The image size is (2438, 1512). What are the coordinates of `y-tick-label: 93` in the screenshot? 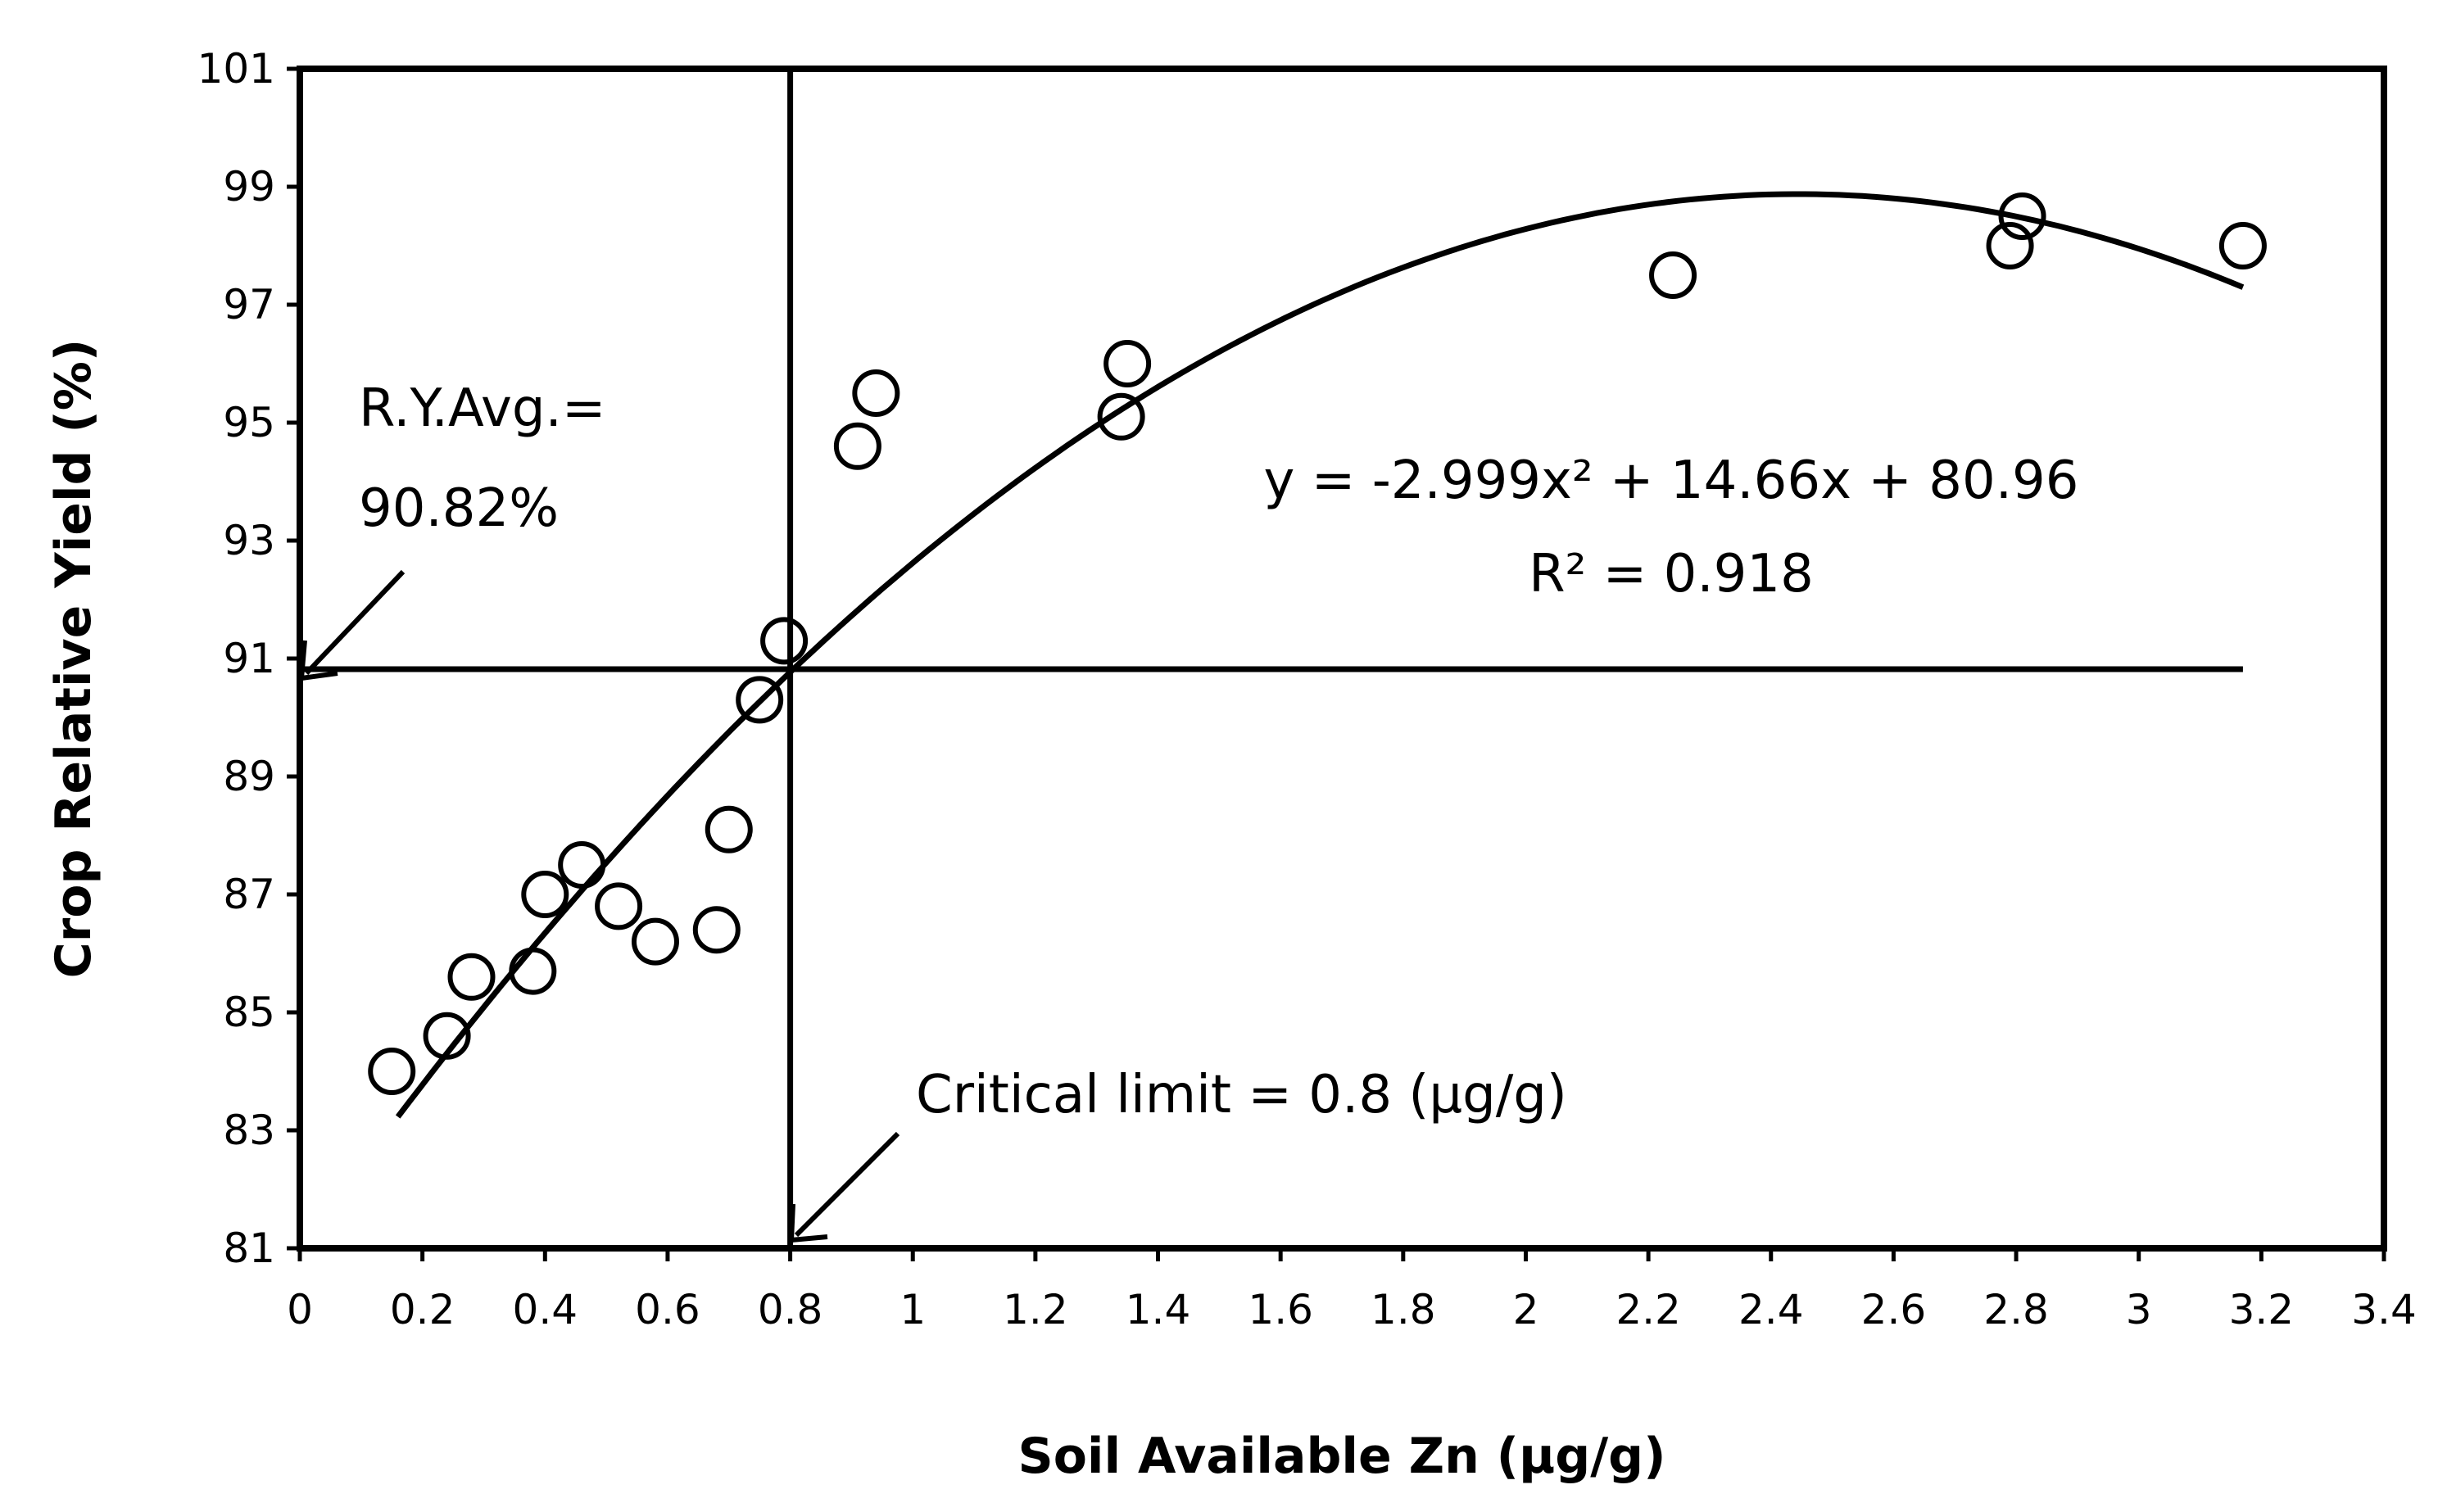 It's located at (249, 540).